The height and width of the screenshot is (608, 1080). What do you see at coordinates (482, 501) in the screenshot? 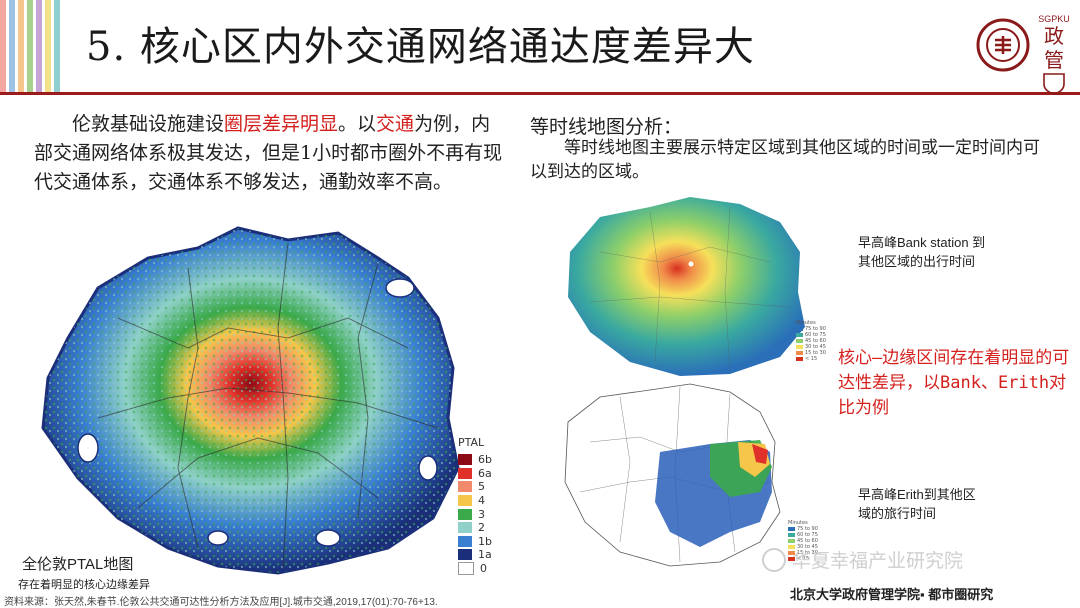
I see `legend-item: 4` at bounding box center [482, 501].